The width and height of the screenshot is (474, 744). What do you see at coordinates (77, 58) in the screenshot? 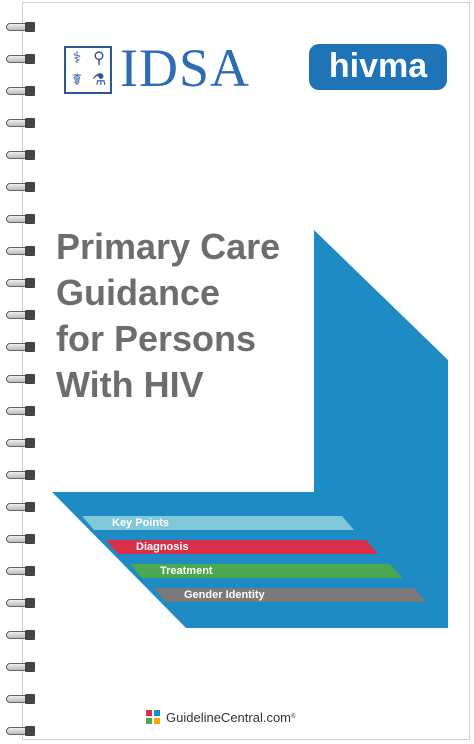
I see `microscope-icon: ⚕` at bounding box center [77, 58].